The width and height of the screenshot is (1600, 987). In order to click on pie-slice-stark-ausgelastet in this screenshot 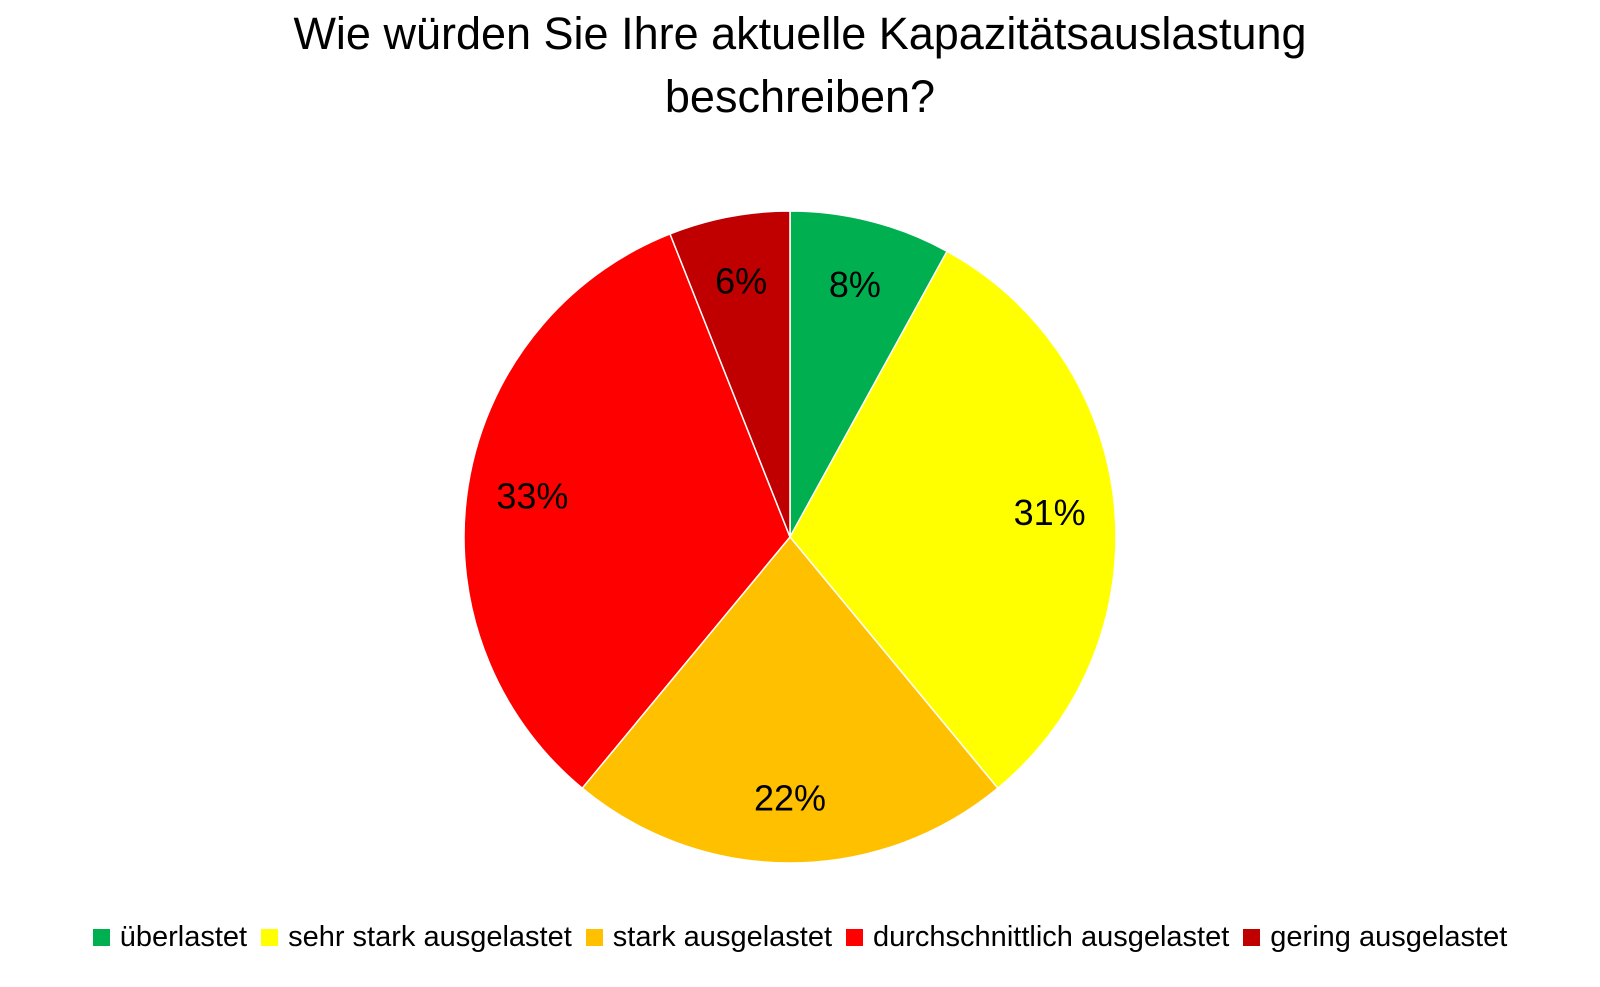, I will do `click(790, 699)`.